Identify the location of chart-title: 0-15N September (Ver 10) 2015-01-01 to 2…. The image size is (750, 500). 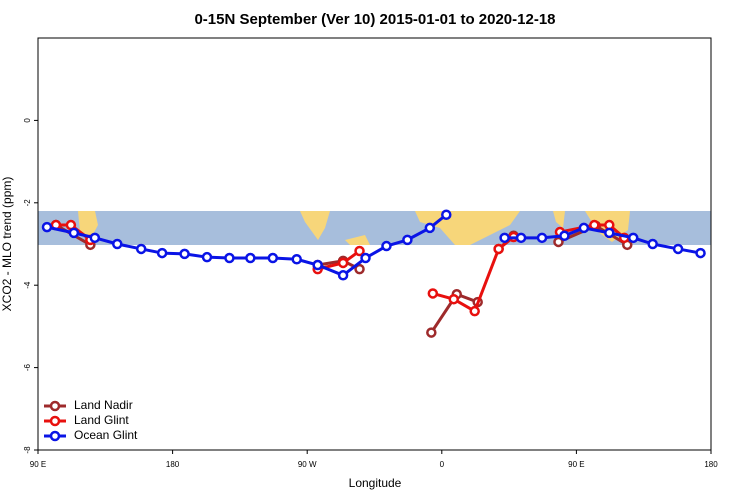
(374, 19).